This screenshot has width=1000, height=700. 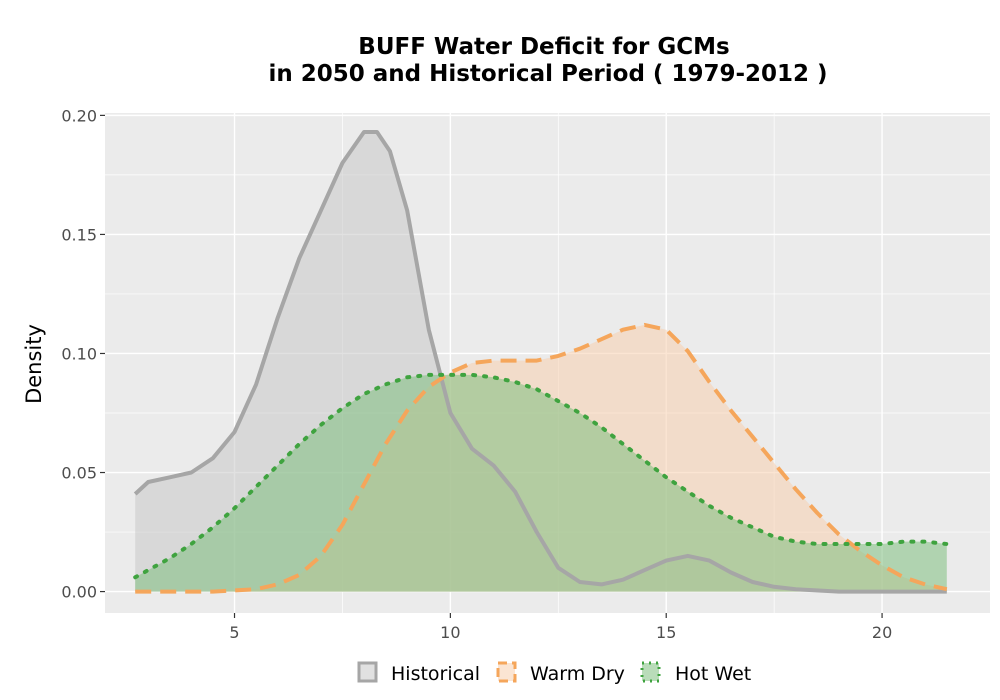 What do you see at coordinates (713, 674) in the screenshot?
I see `legend-label: Hot Wet` at bounding box center [713, 674].